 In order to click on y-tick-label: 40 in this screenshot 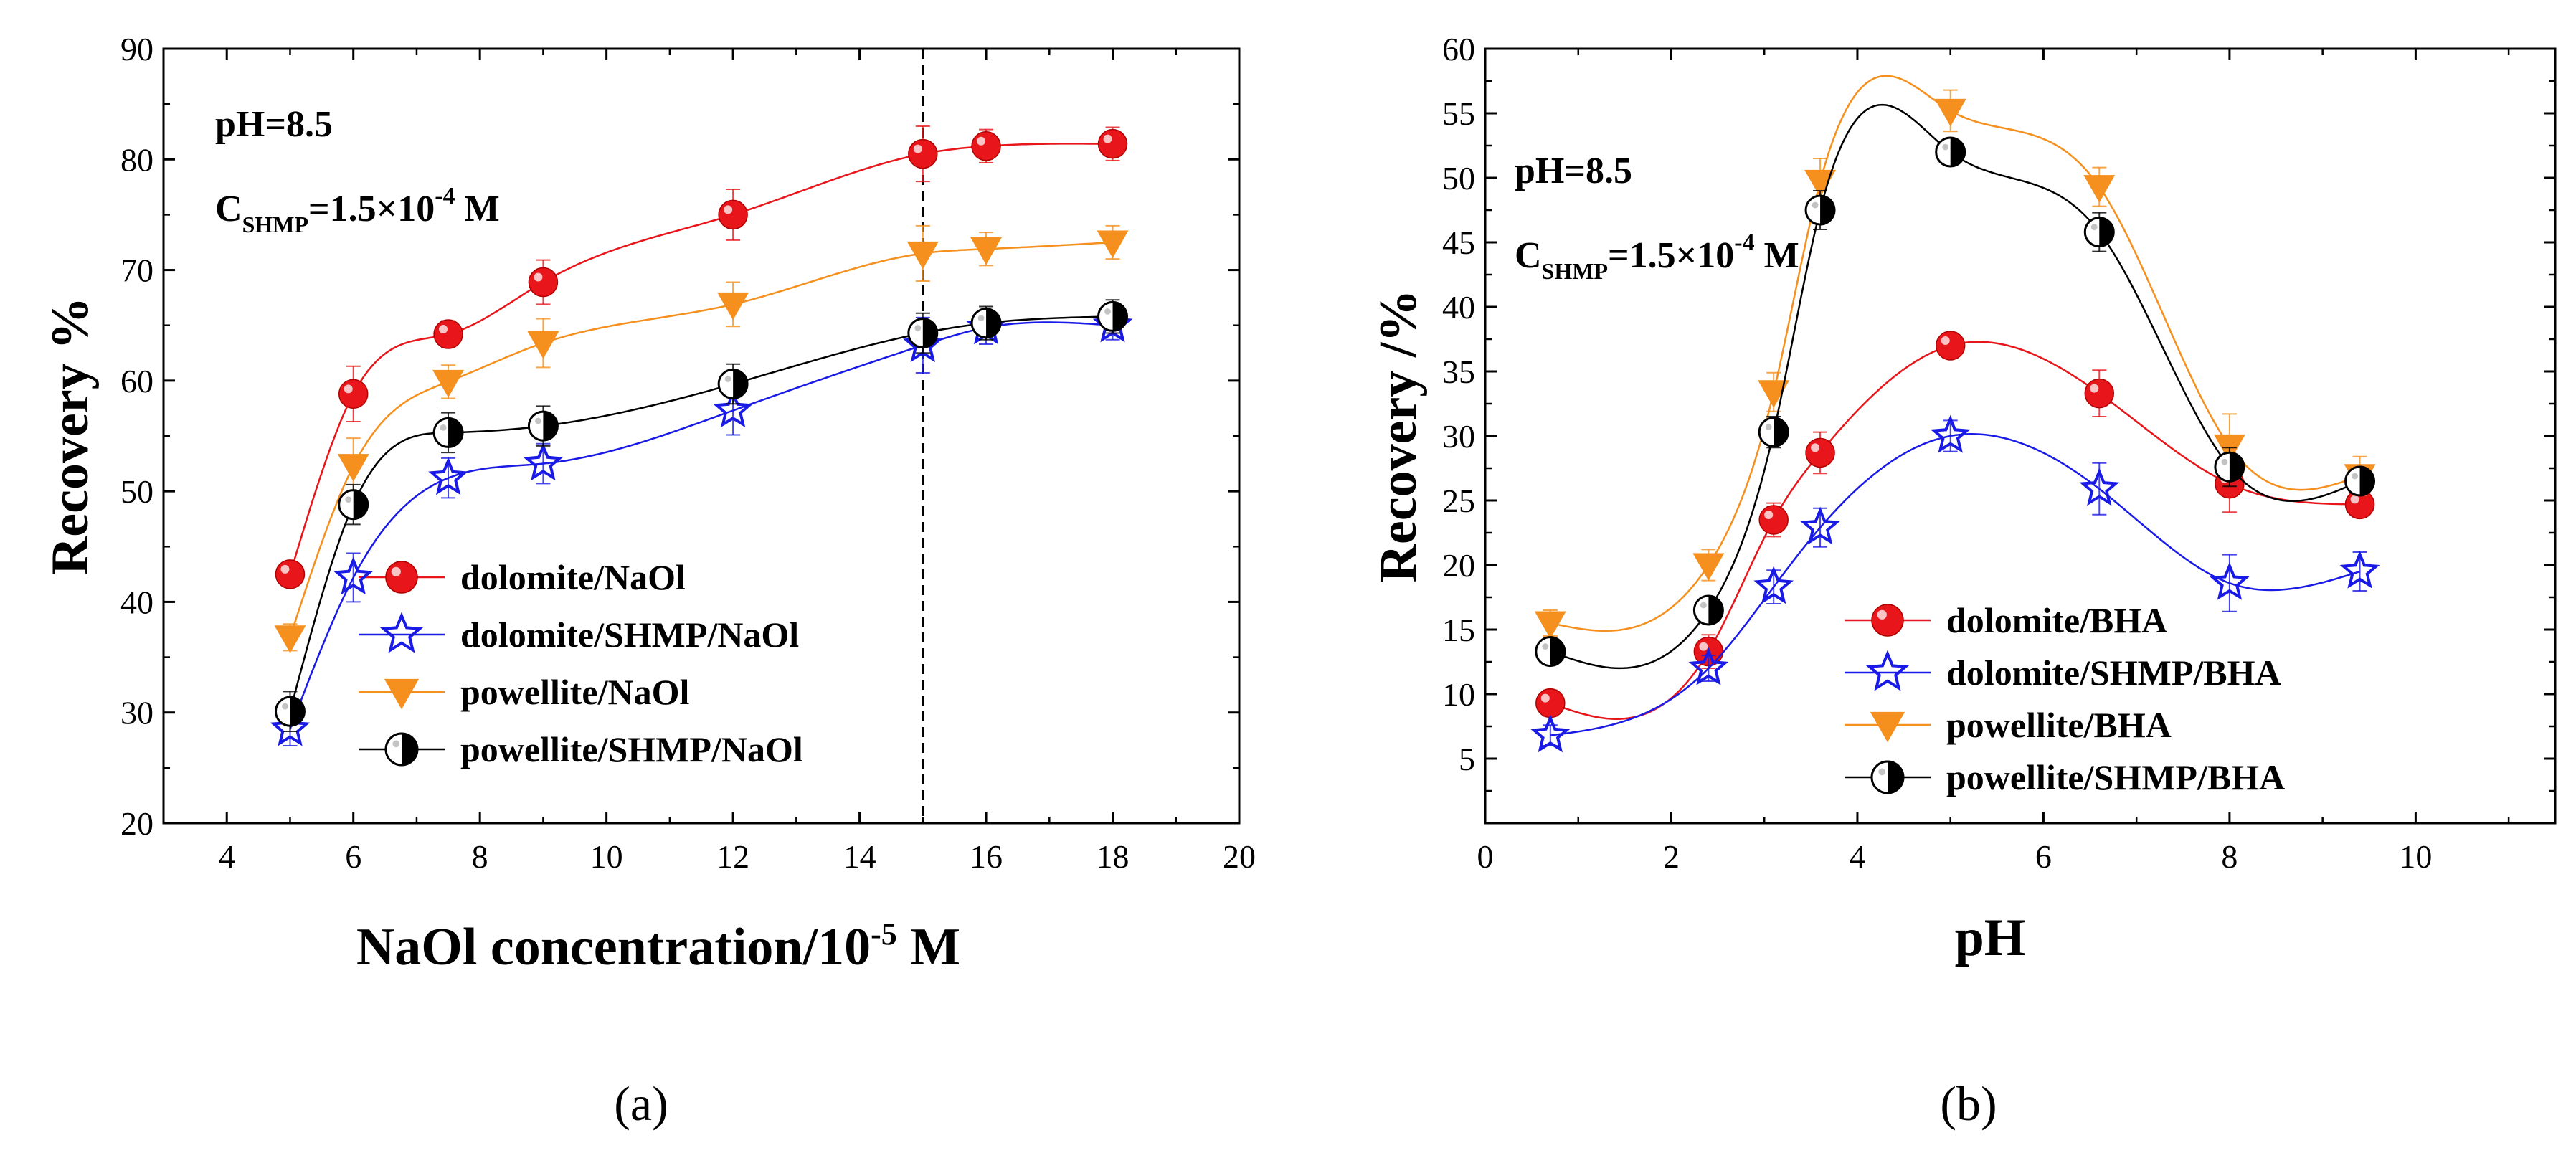, I will do `click(136, 602)`.